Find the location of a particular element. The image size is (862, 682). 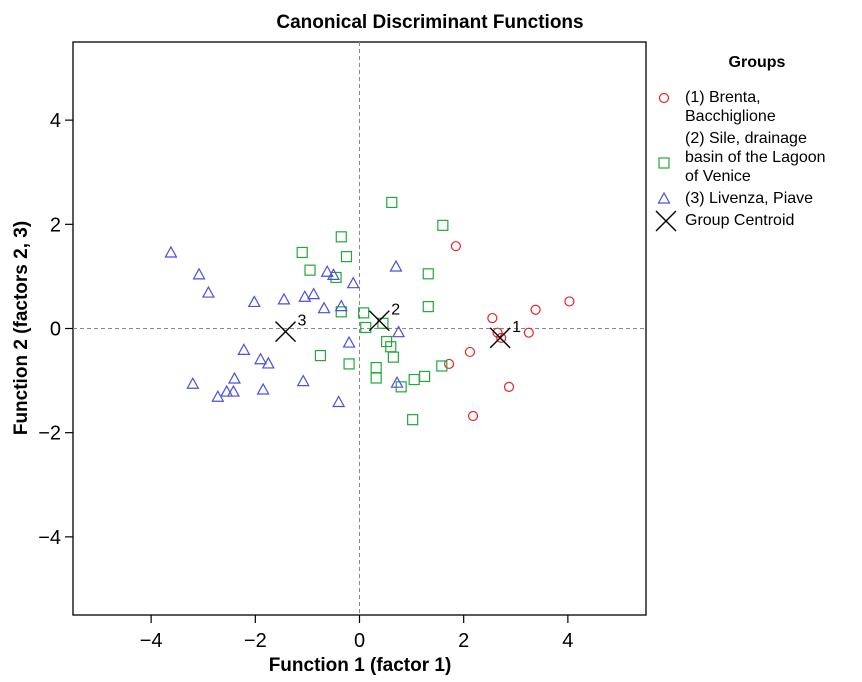

centroid-label: 1 is located at coordinates (516, 327).